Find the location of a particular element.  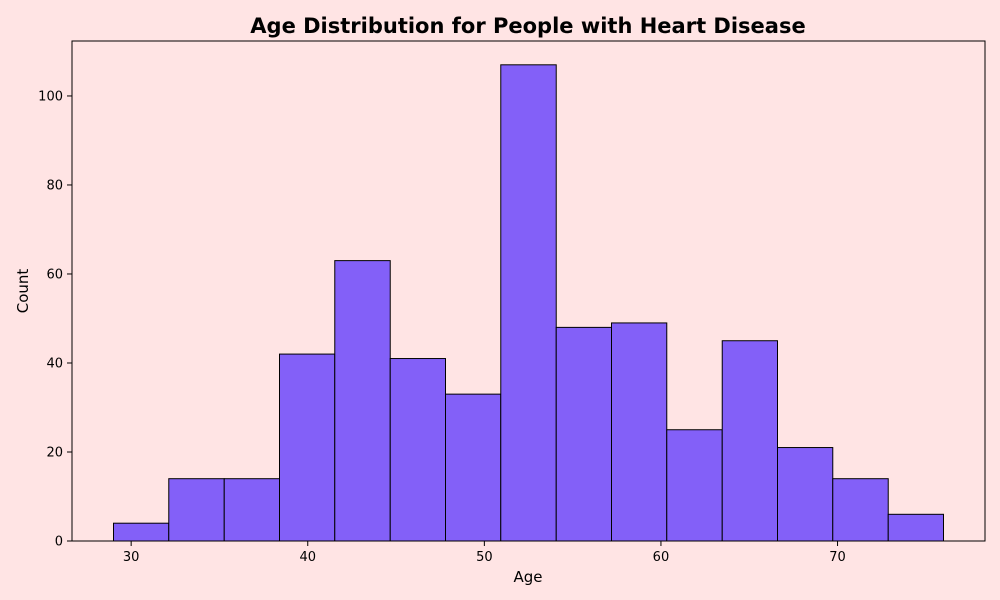

y-tick-label: 60 is located at coordinates (54, 274).